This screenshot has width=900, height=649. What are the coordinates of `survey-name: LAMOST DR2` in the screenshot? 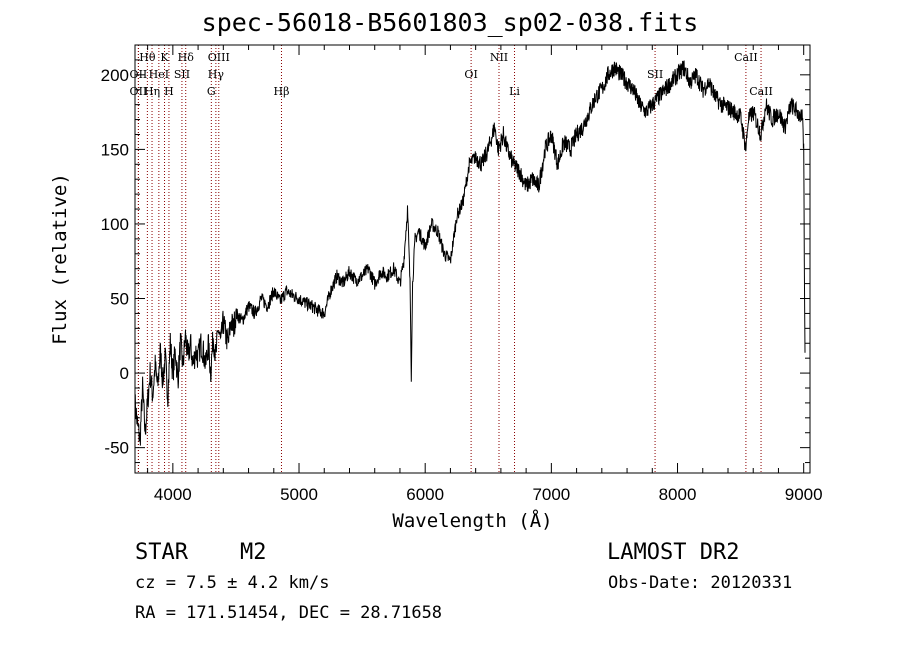 It's located at (673, 552).